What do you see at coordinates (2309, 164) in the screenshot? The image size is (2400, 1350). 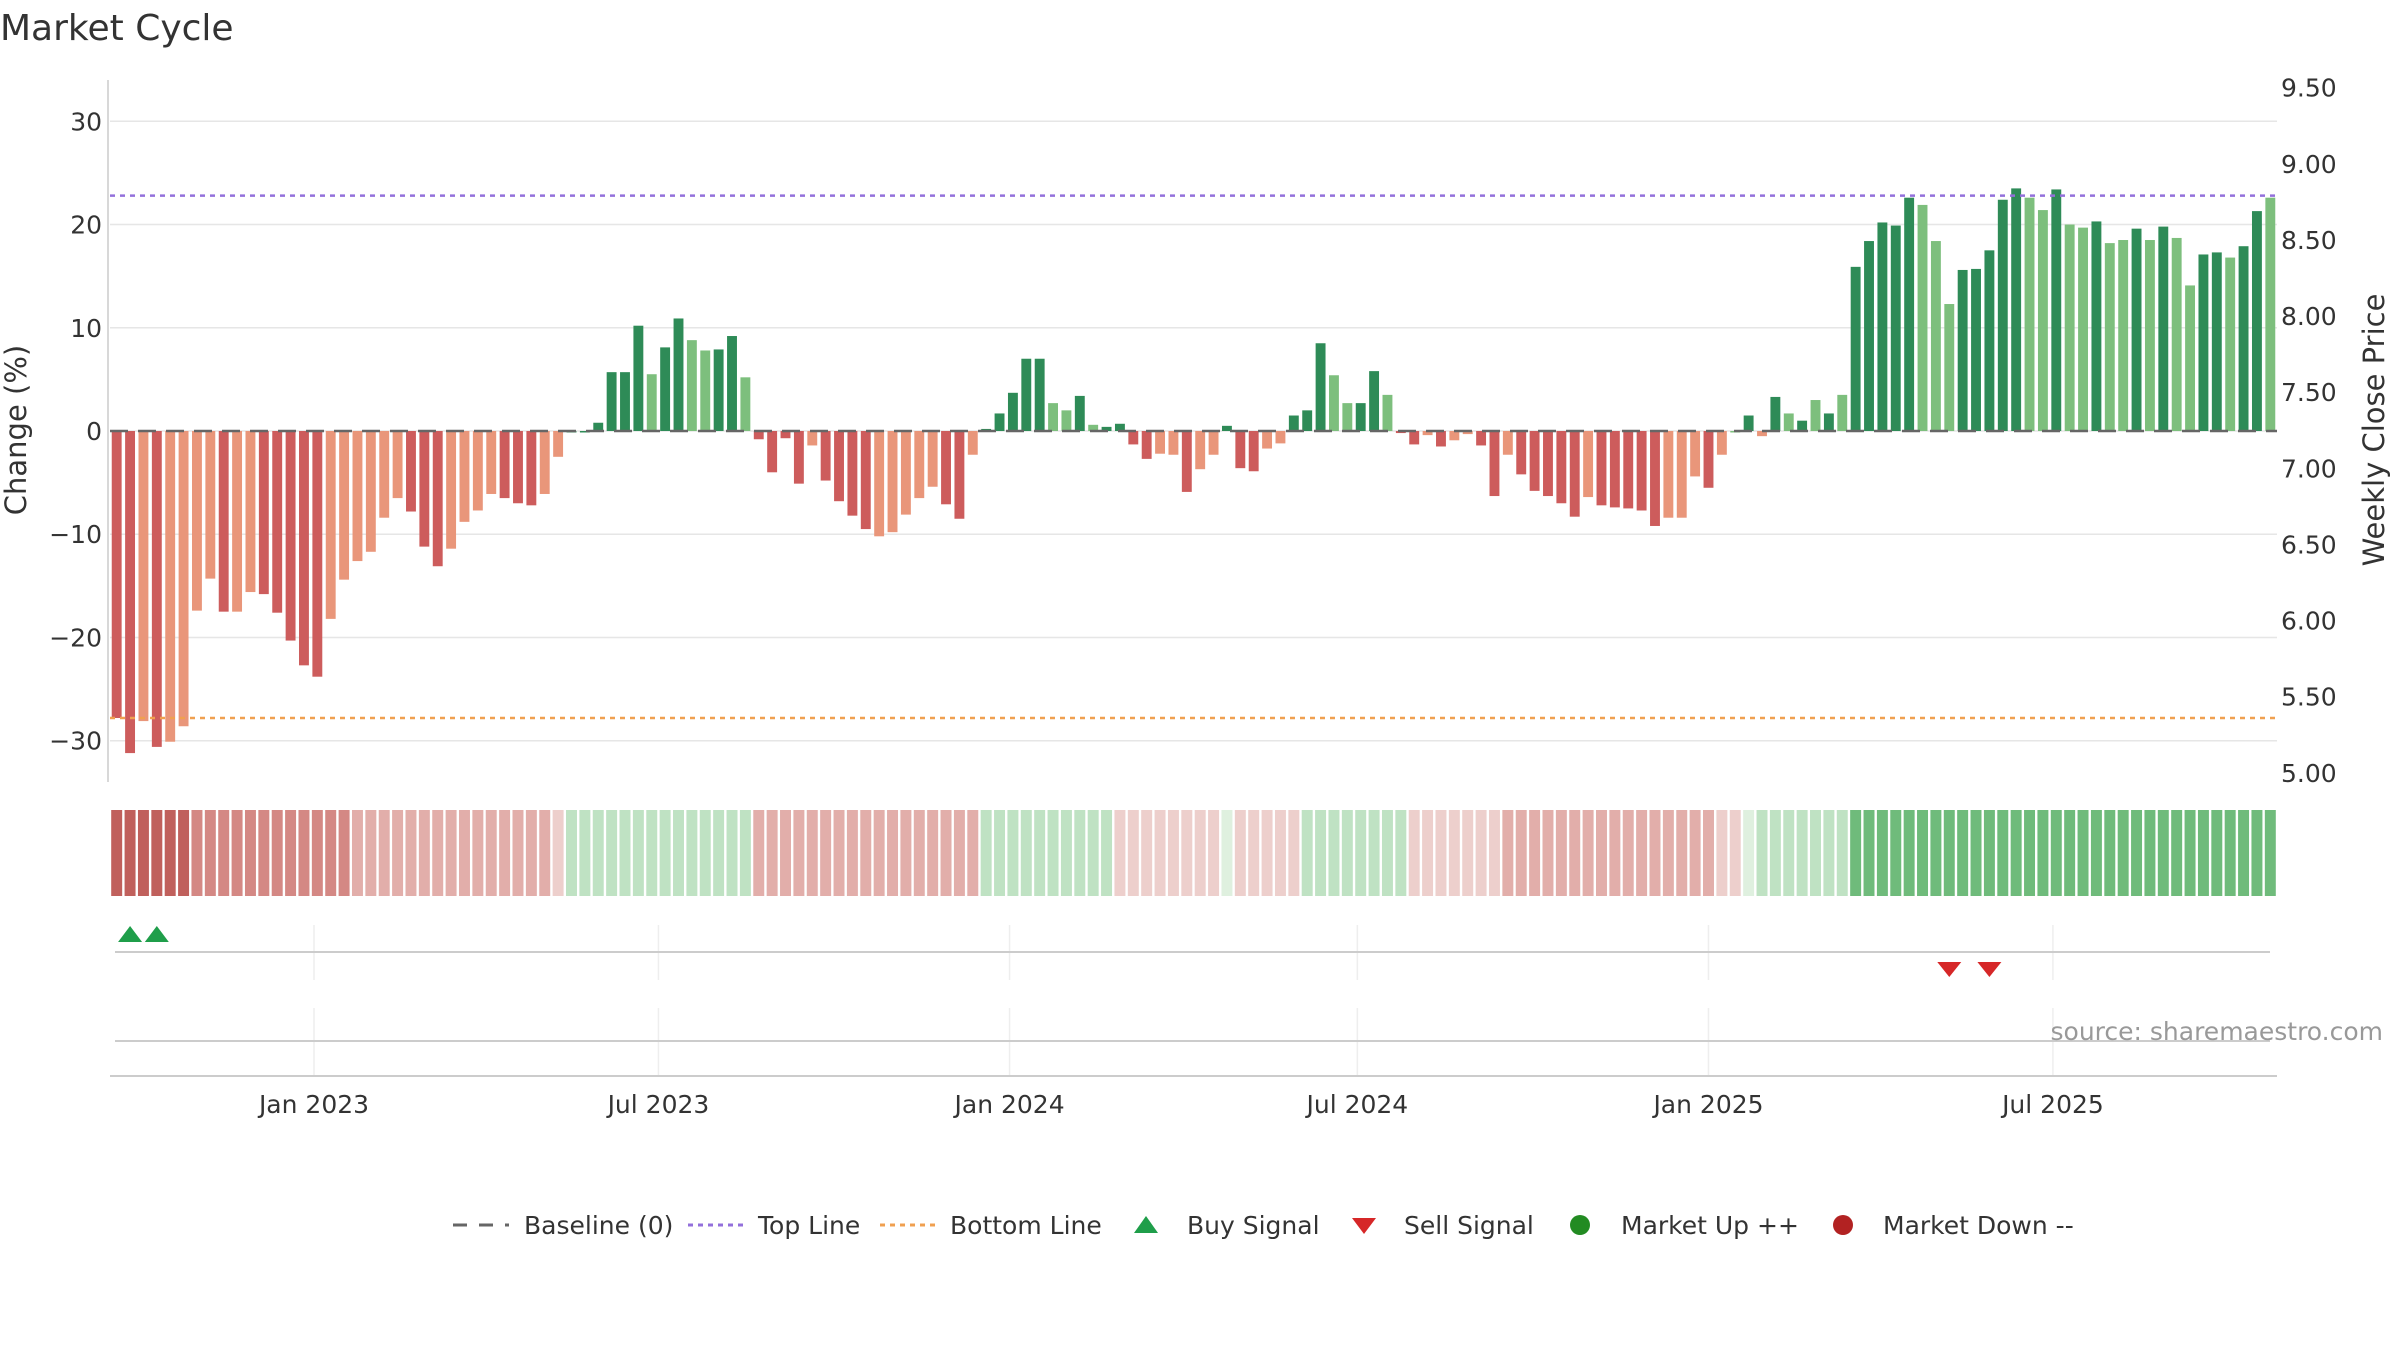 I see `right-tick-label: 9.00` at bounding box center [2309, 164].